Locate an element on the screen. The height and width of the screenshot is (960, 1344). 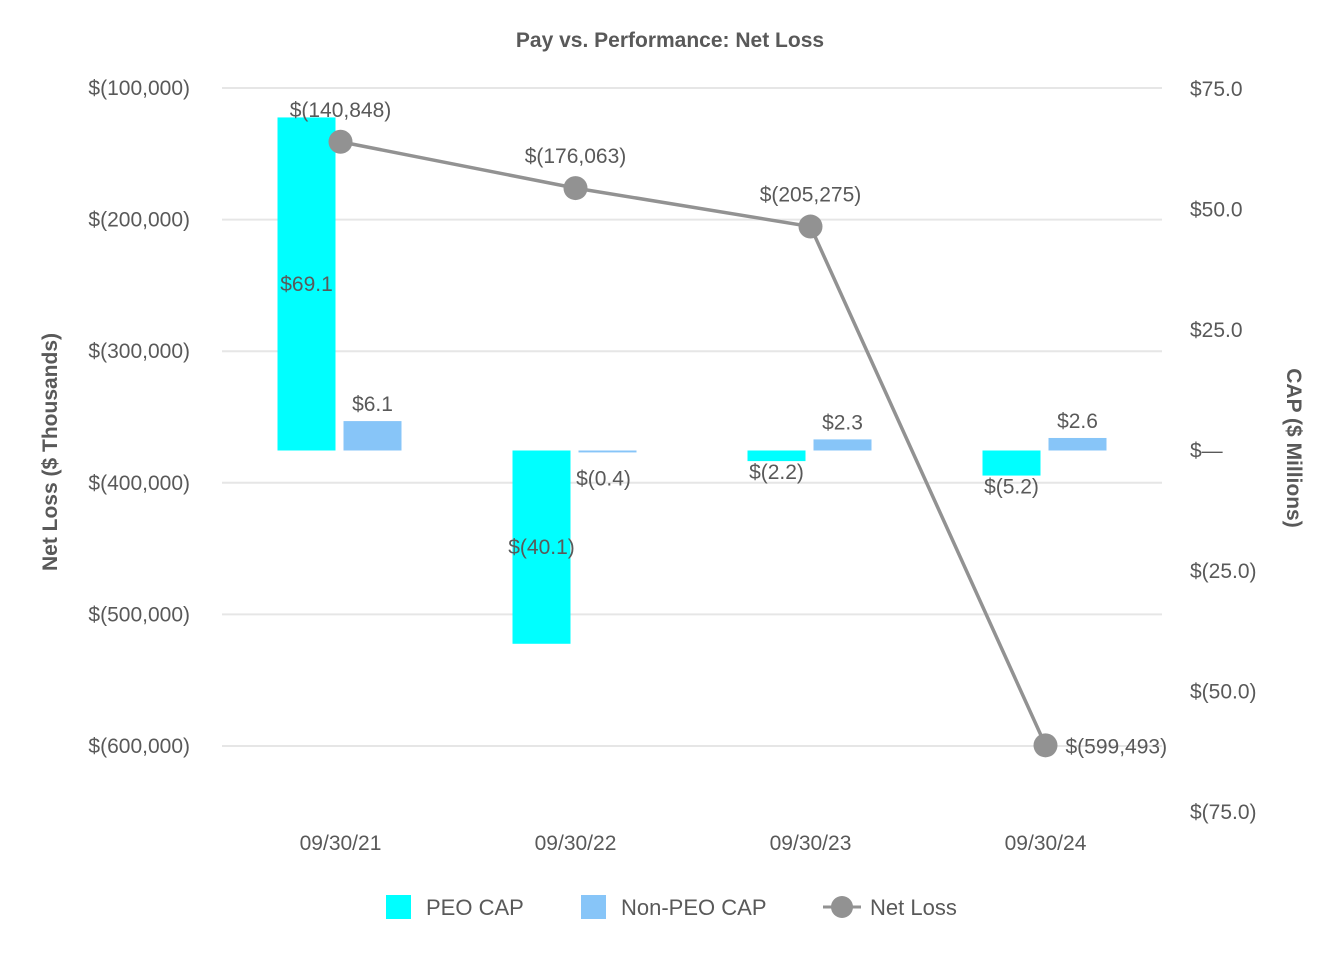
left-tick-label: $(600,000) is located at coordinates (139, 746).